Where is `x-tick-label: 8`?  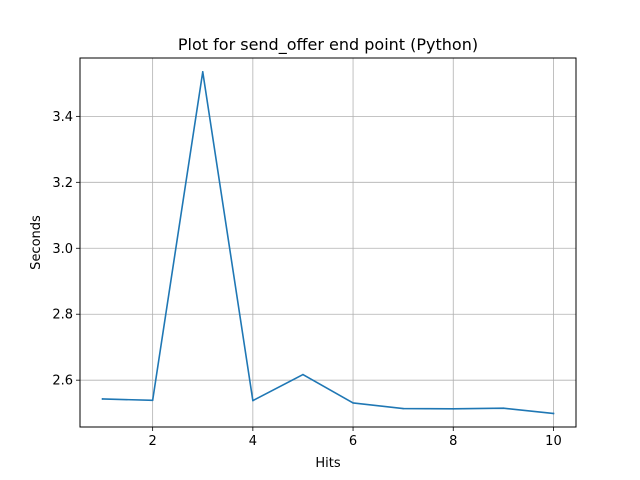
x-tick-label: 8 is located at coordinates (453, 441).